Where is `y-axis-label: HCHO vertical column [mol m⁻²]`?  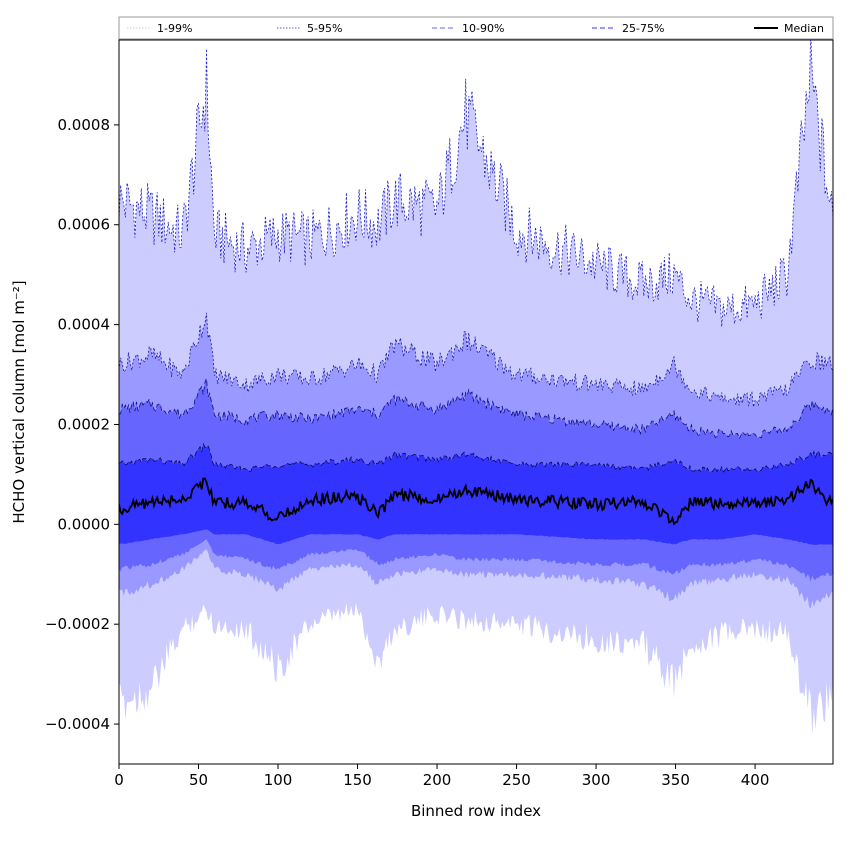
y-axis-label: HCHO vertical column [mol m⁻²] is located at coordinates (19, 401).